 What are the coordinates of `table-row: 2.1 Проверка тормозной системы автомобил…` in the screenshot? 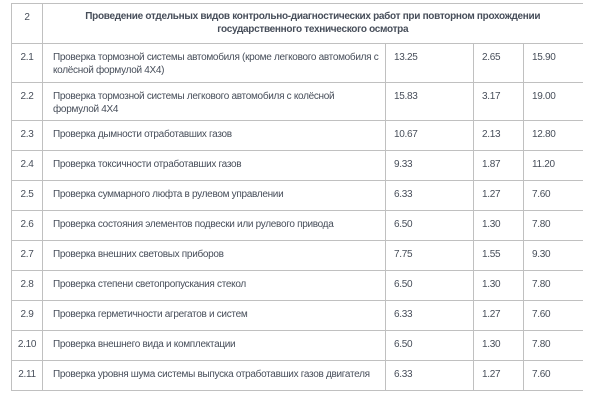 It's located at (297, 63).